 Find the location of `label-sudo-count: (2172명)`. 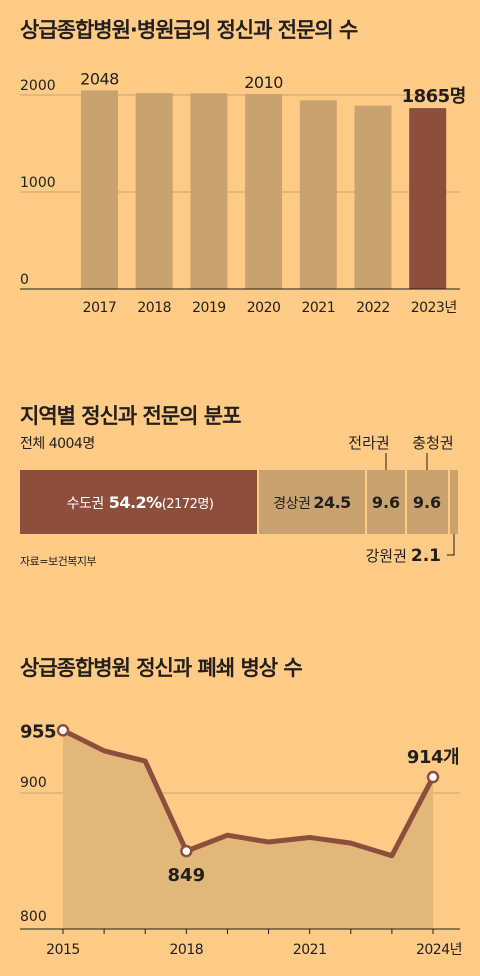

label-sudo-count: (2172명) is located at coordinates (188, 504).